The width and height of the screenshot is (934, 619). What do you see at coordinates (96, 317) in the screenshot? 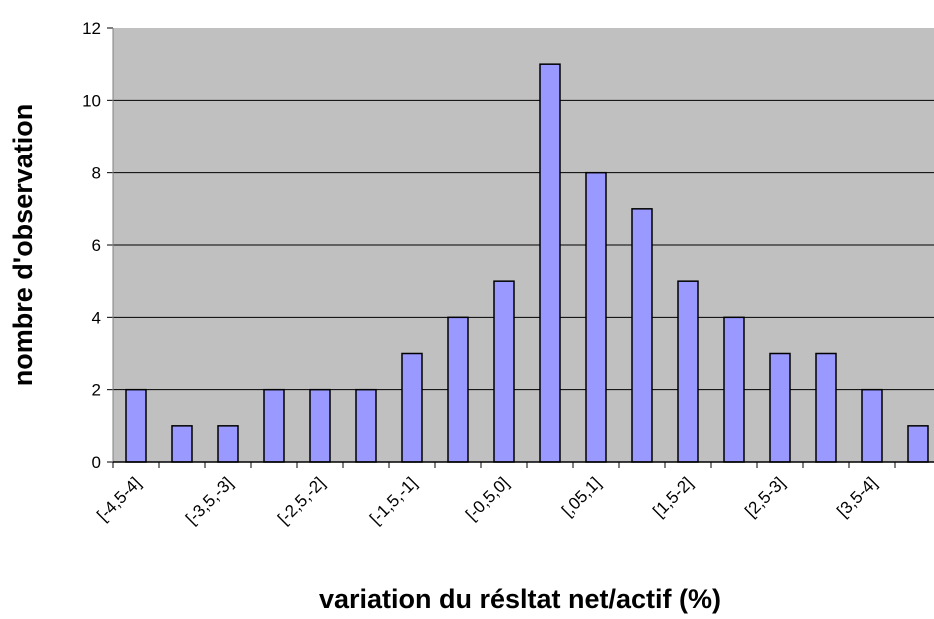
I see `y-tick-label: 4` at bounding box center [96, 317].